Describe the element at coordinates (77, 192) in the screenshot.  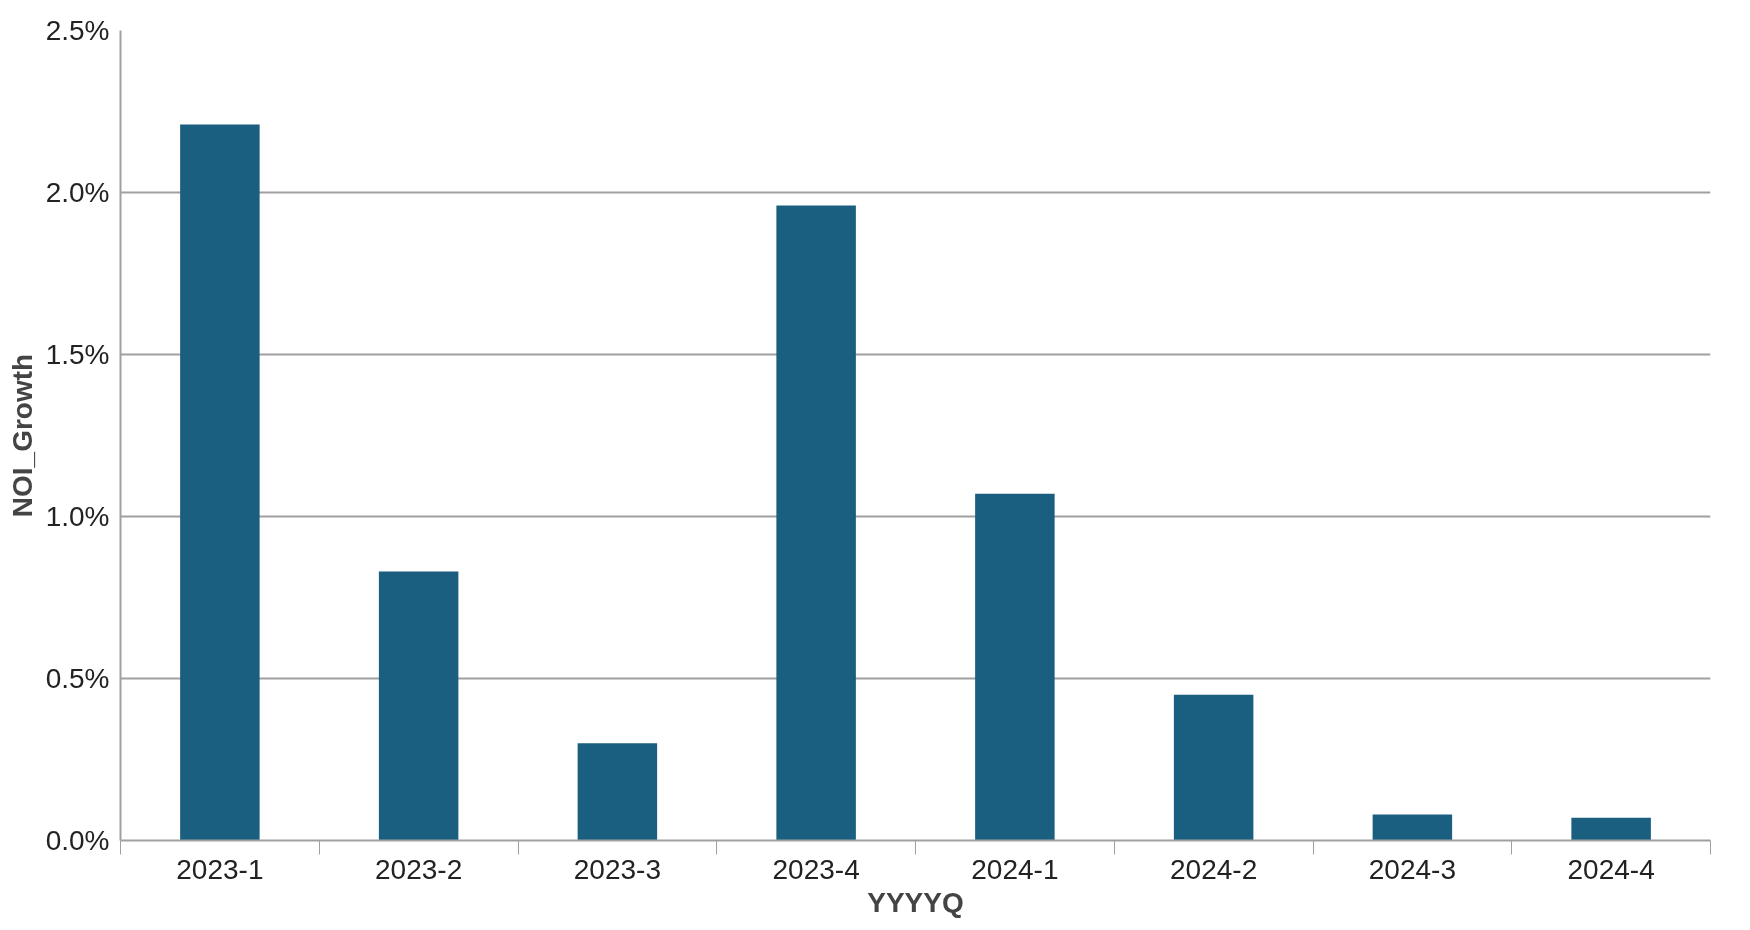
I see `y-tick-label: 2.0%` at that location.